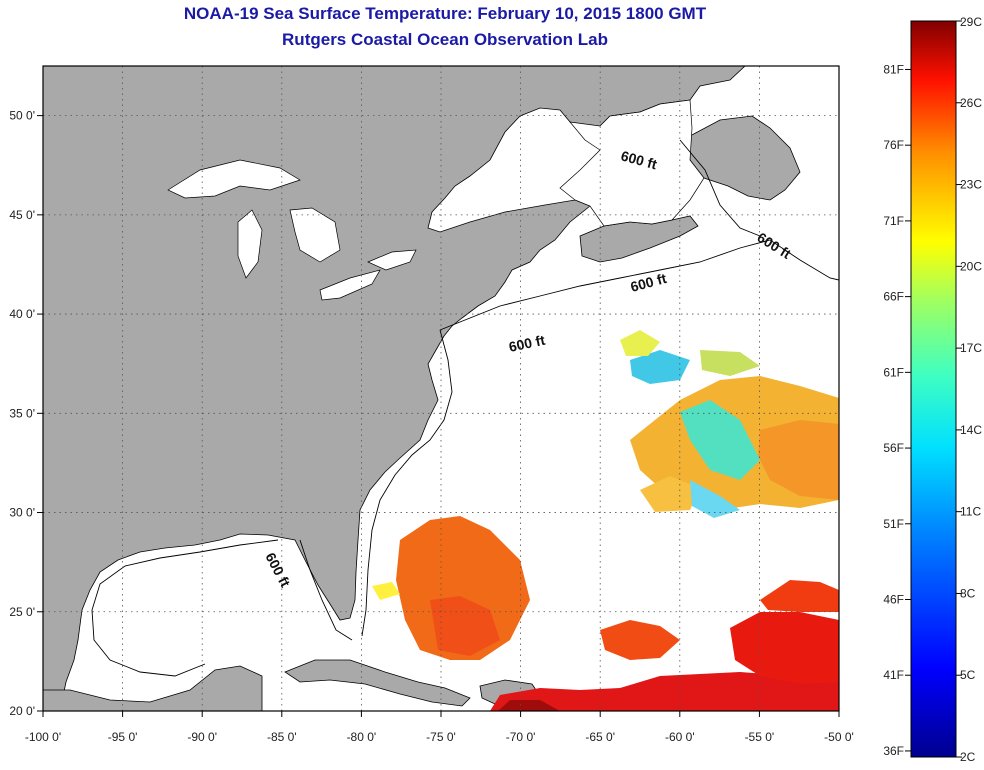  Describe the element at coordinates (968, 675) in the screenshot. I see `colorbar-celsius-label: 5C` at that location.